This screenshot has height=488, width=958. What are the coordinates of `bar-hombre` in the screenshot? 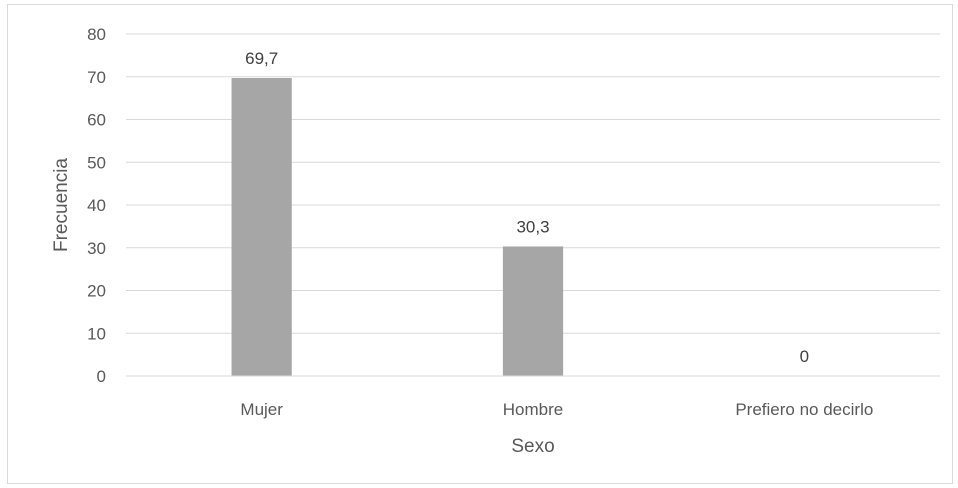 It's located at (533, 311).